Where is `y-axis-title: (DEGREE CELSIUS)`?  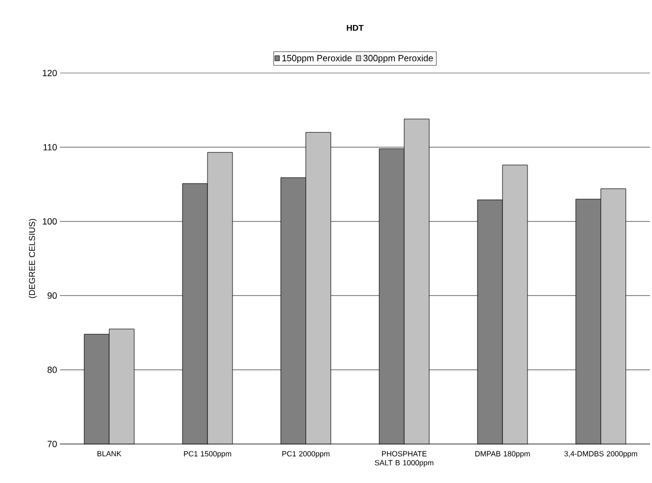 y-axis-title: (DEGREE CELSIUS) is located at coordinates (32, 258).